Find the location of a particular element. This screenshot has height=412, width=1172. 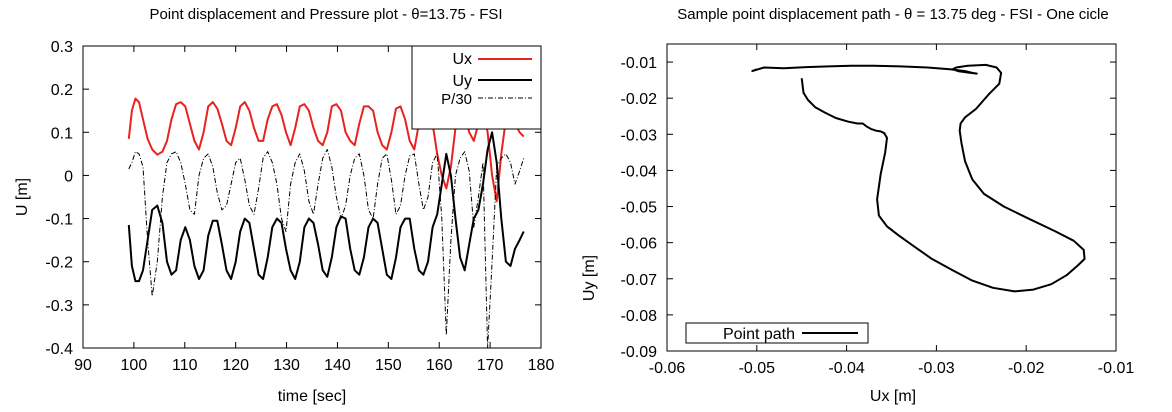

x-tick-label: 120 is located at coordinates (235, 365).